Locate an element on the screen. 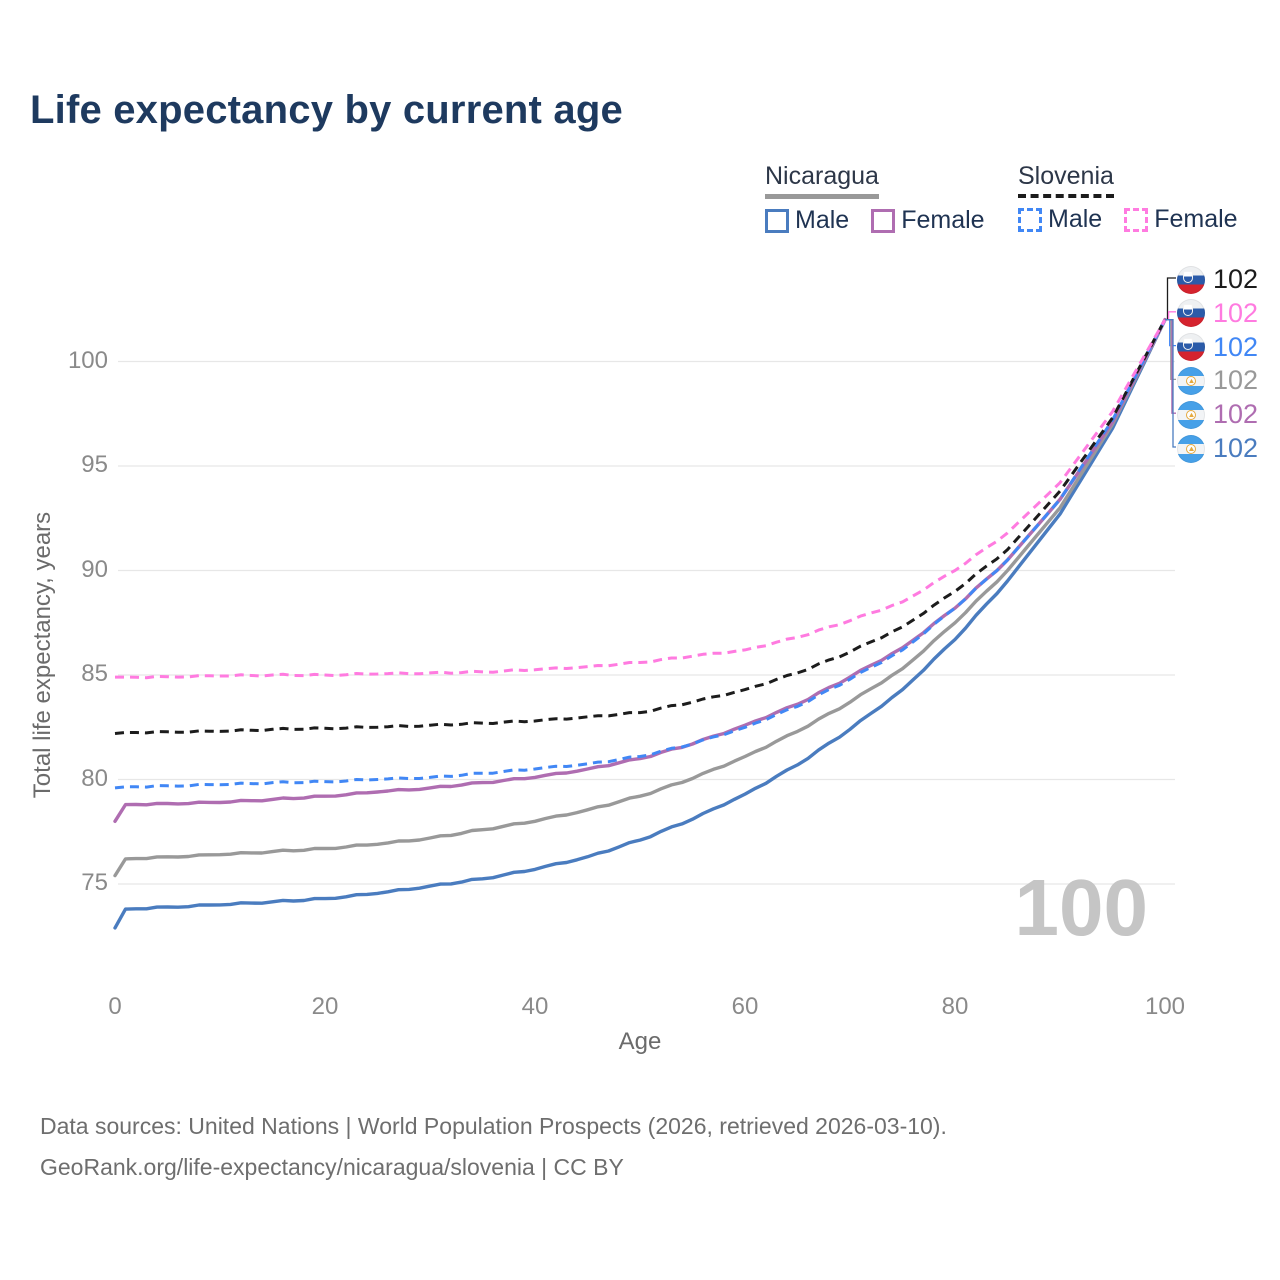  legend-item-nicaragua-female: Female is located at coordinates (928, 220).